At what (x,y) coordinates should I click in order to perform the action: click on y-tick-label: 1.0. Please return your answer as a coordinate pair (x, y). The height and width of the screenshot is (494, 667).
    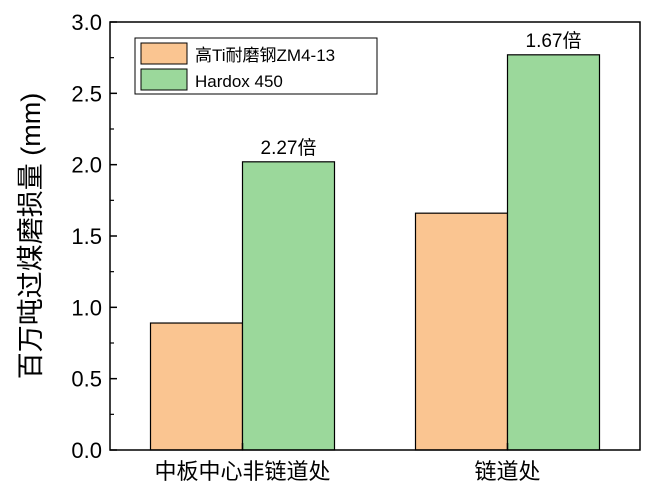
    Looking at the image, I should click on (86, 307).